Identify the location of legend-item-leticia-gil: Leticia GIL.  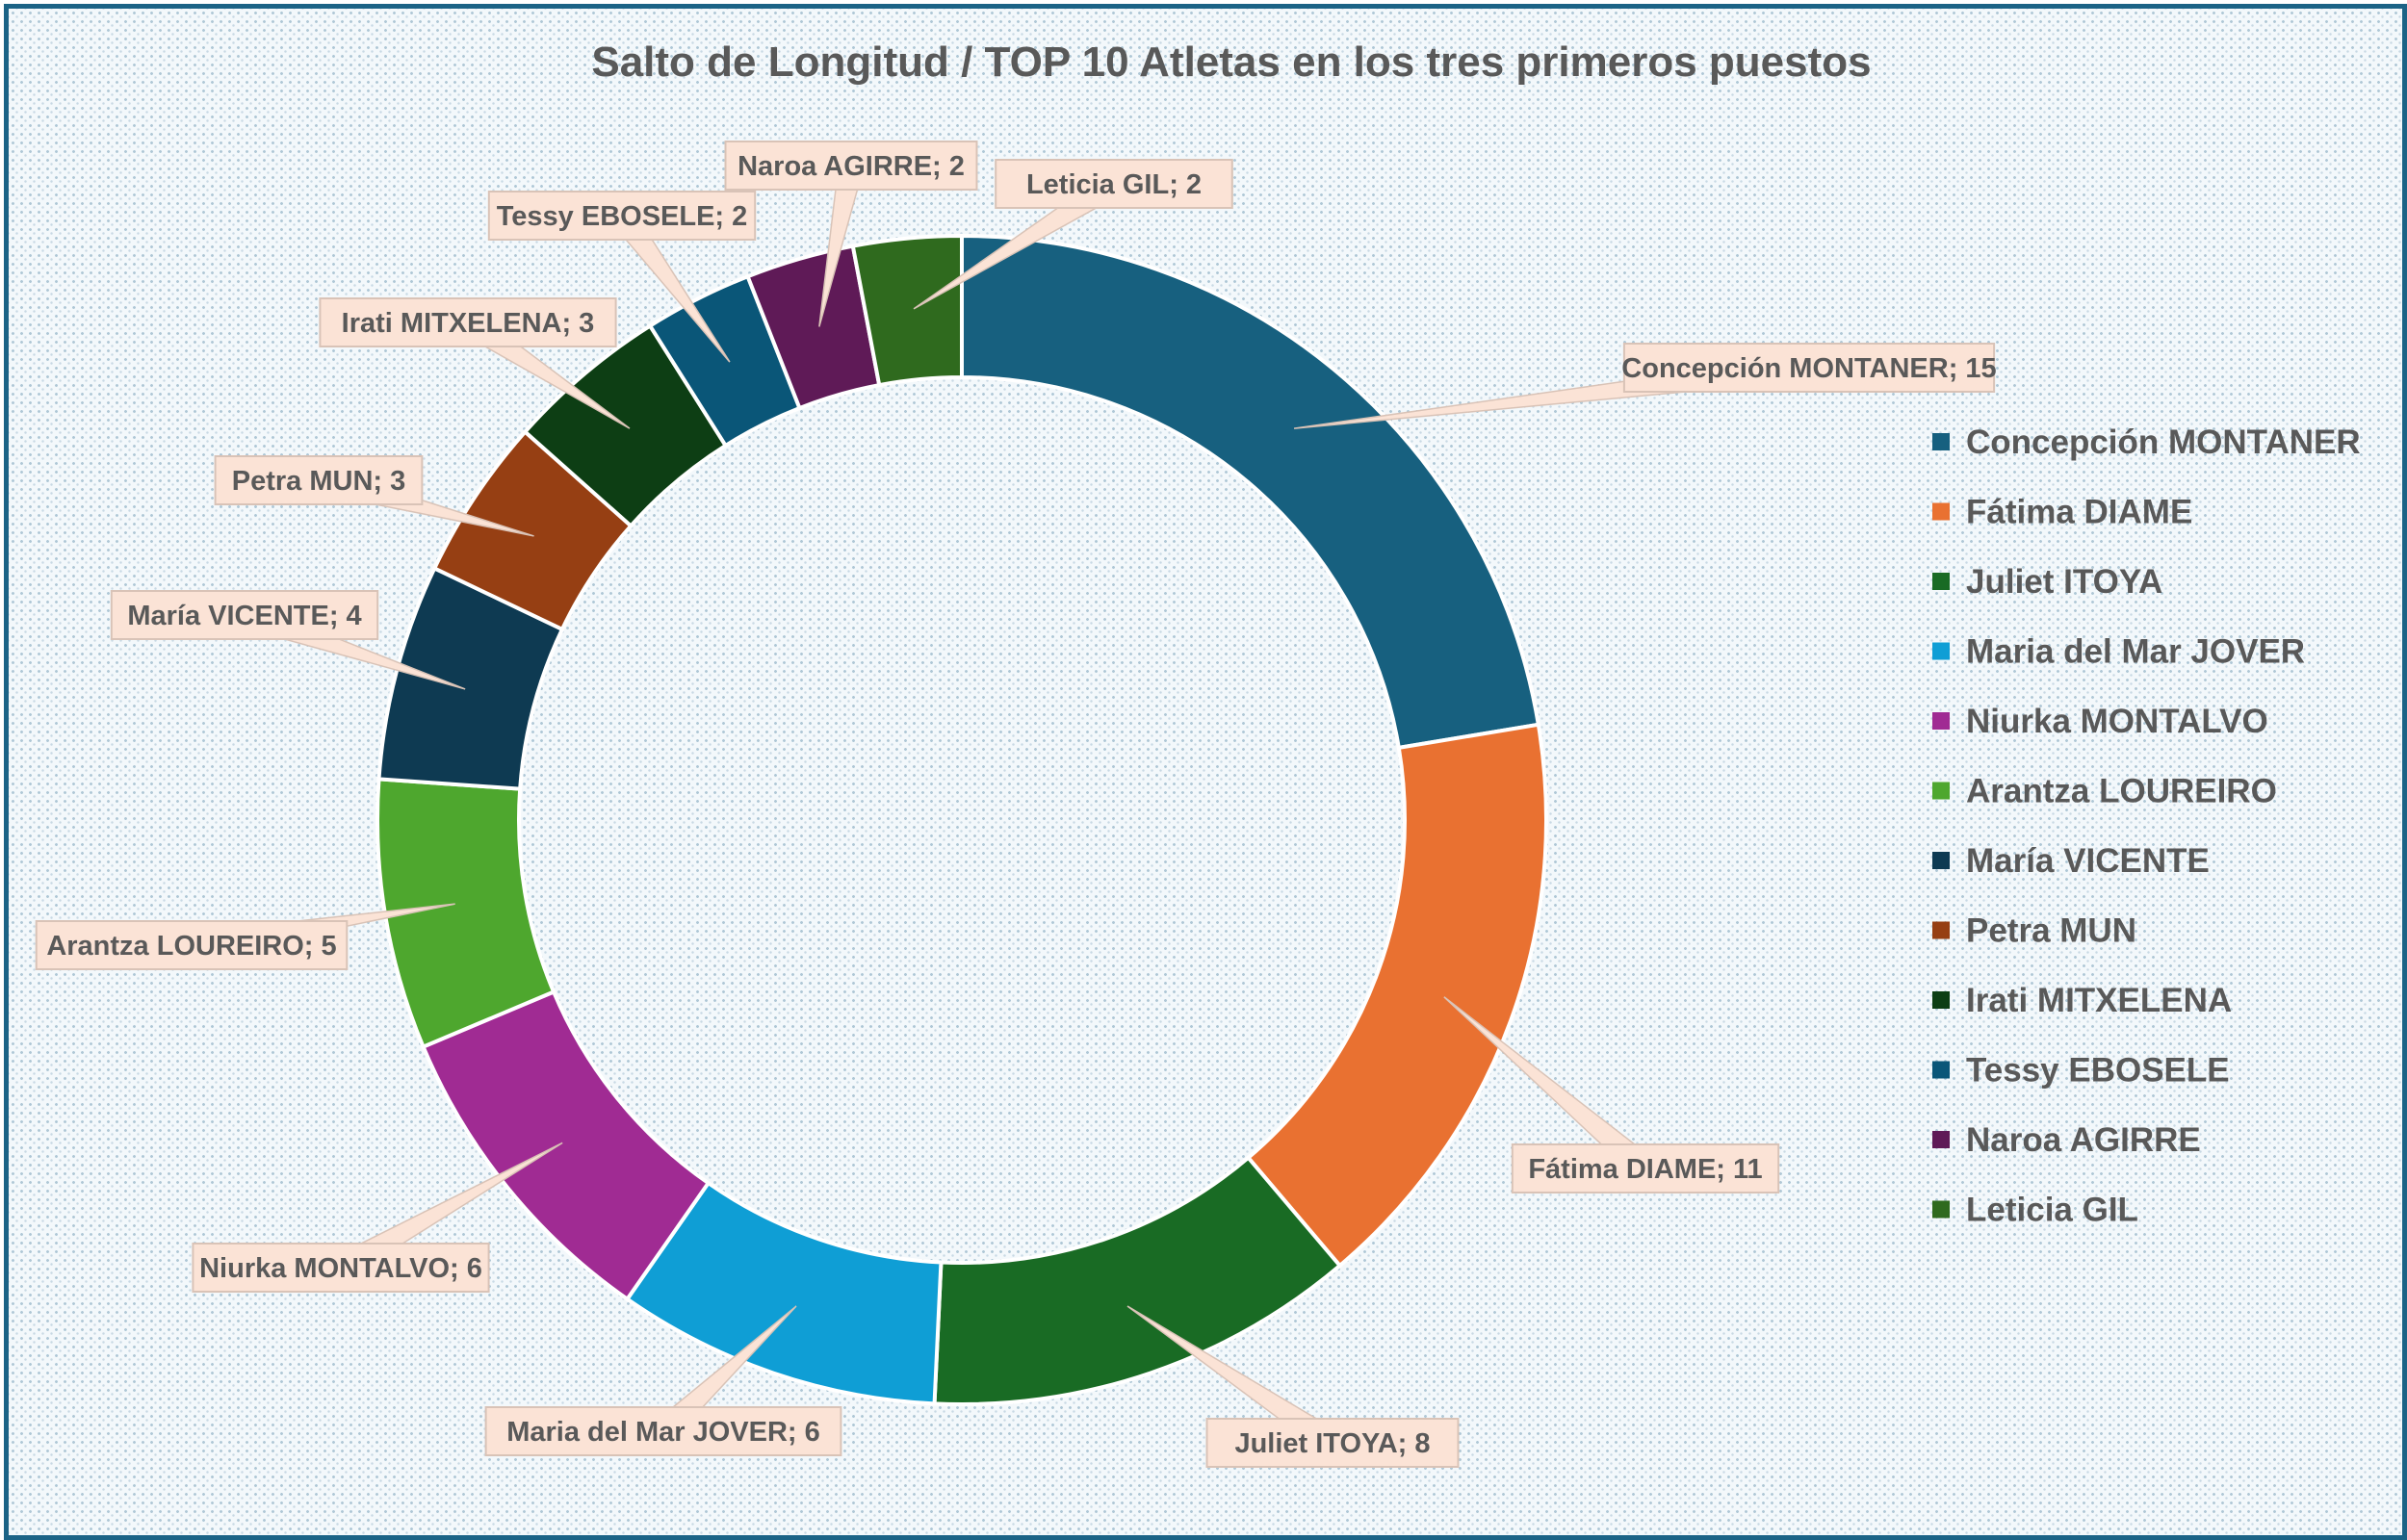
(2035, 1210).